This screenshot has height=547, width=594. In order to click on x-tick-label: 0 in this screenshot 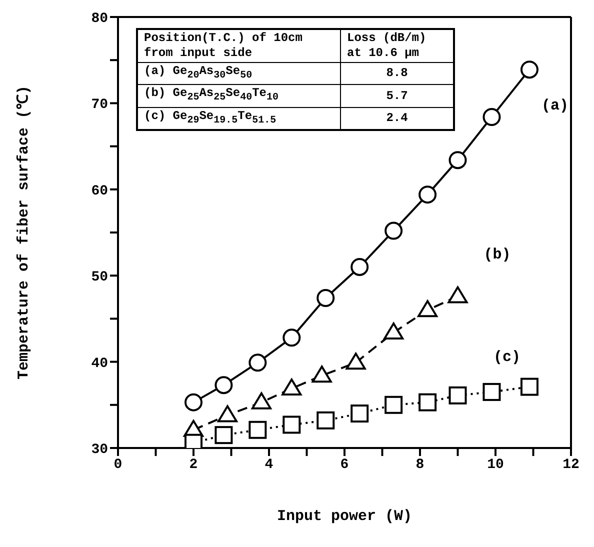, I will do `click(118, 464)`.